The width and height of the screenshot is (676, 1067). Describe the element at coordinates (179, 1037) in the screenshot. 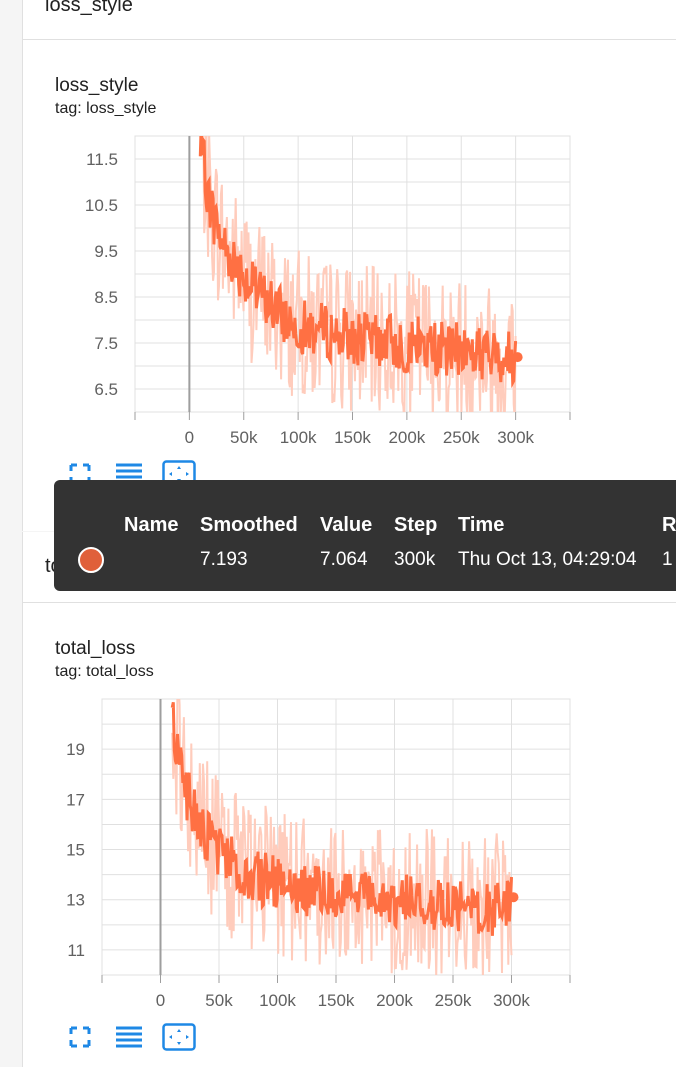

I see `fit-domain-icon` at that location.